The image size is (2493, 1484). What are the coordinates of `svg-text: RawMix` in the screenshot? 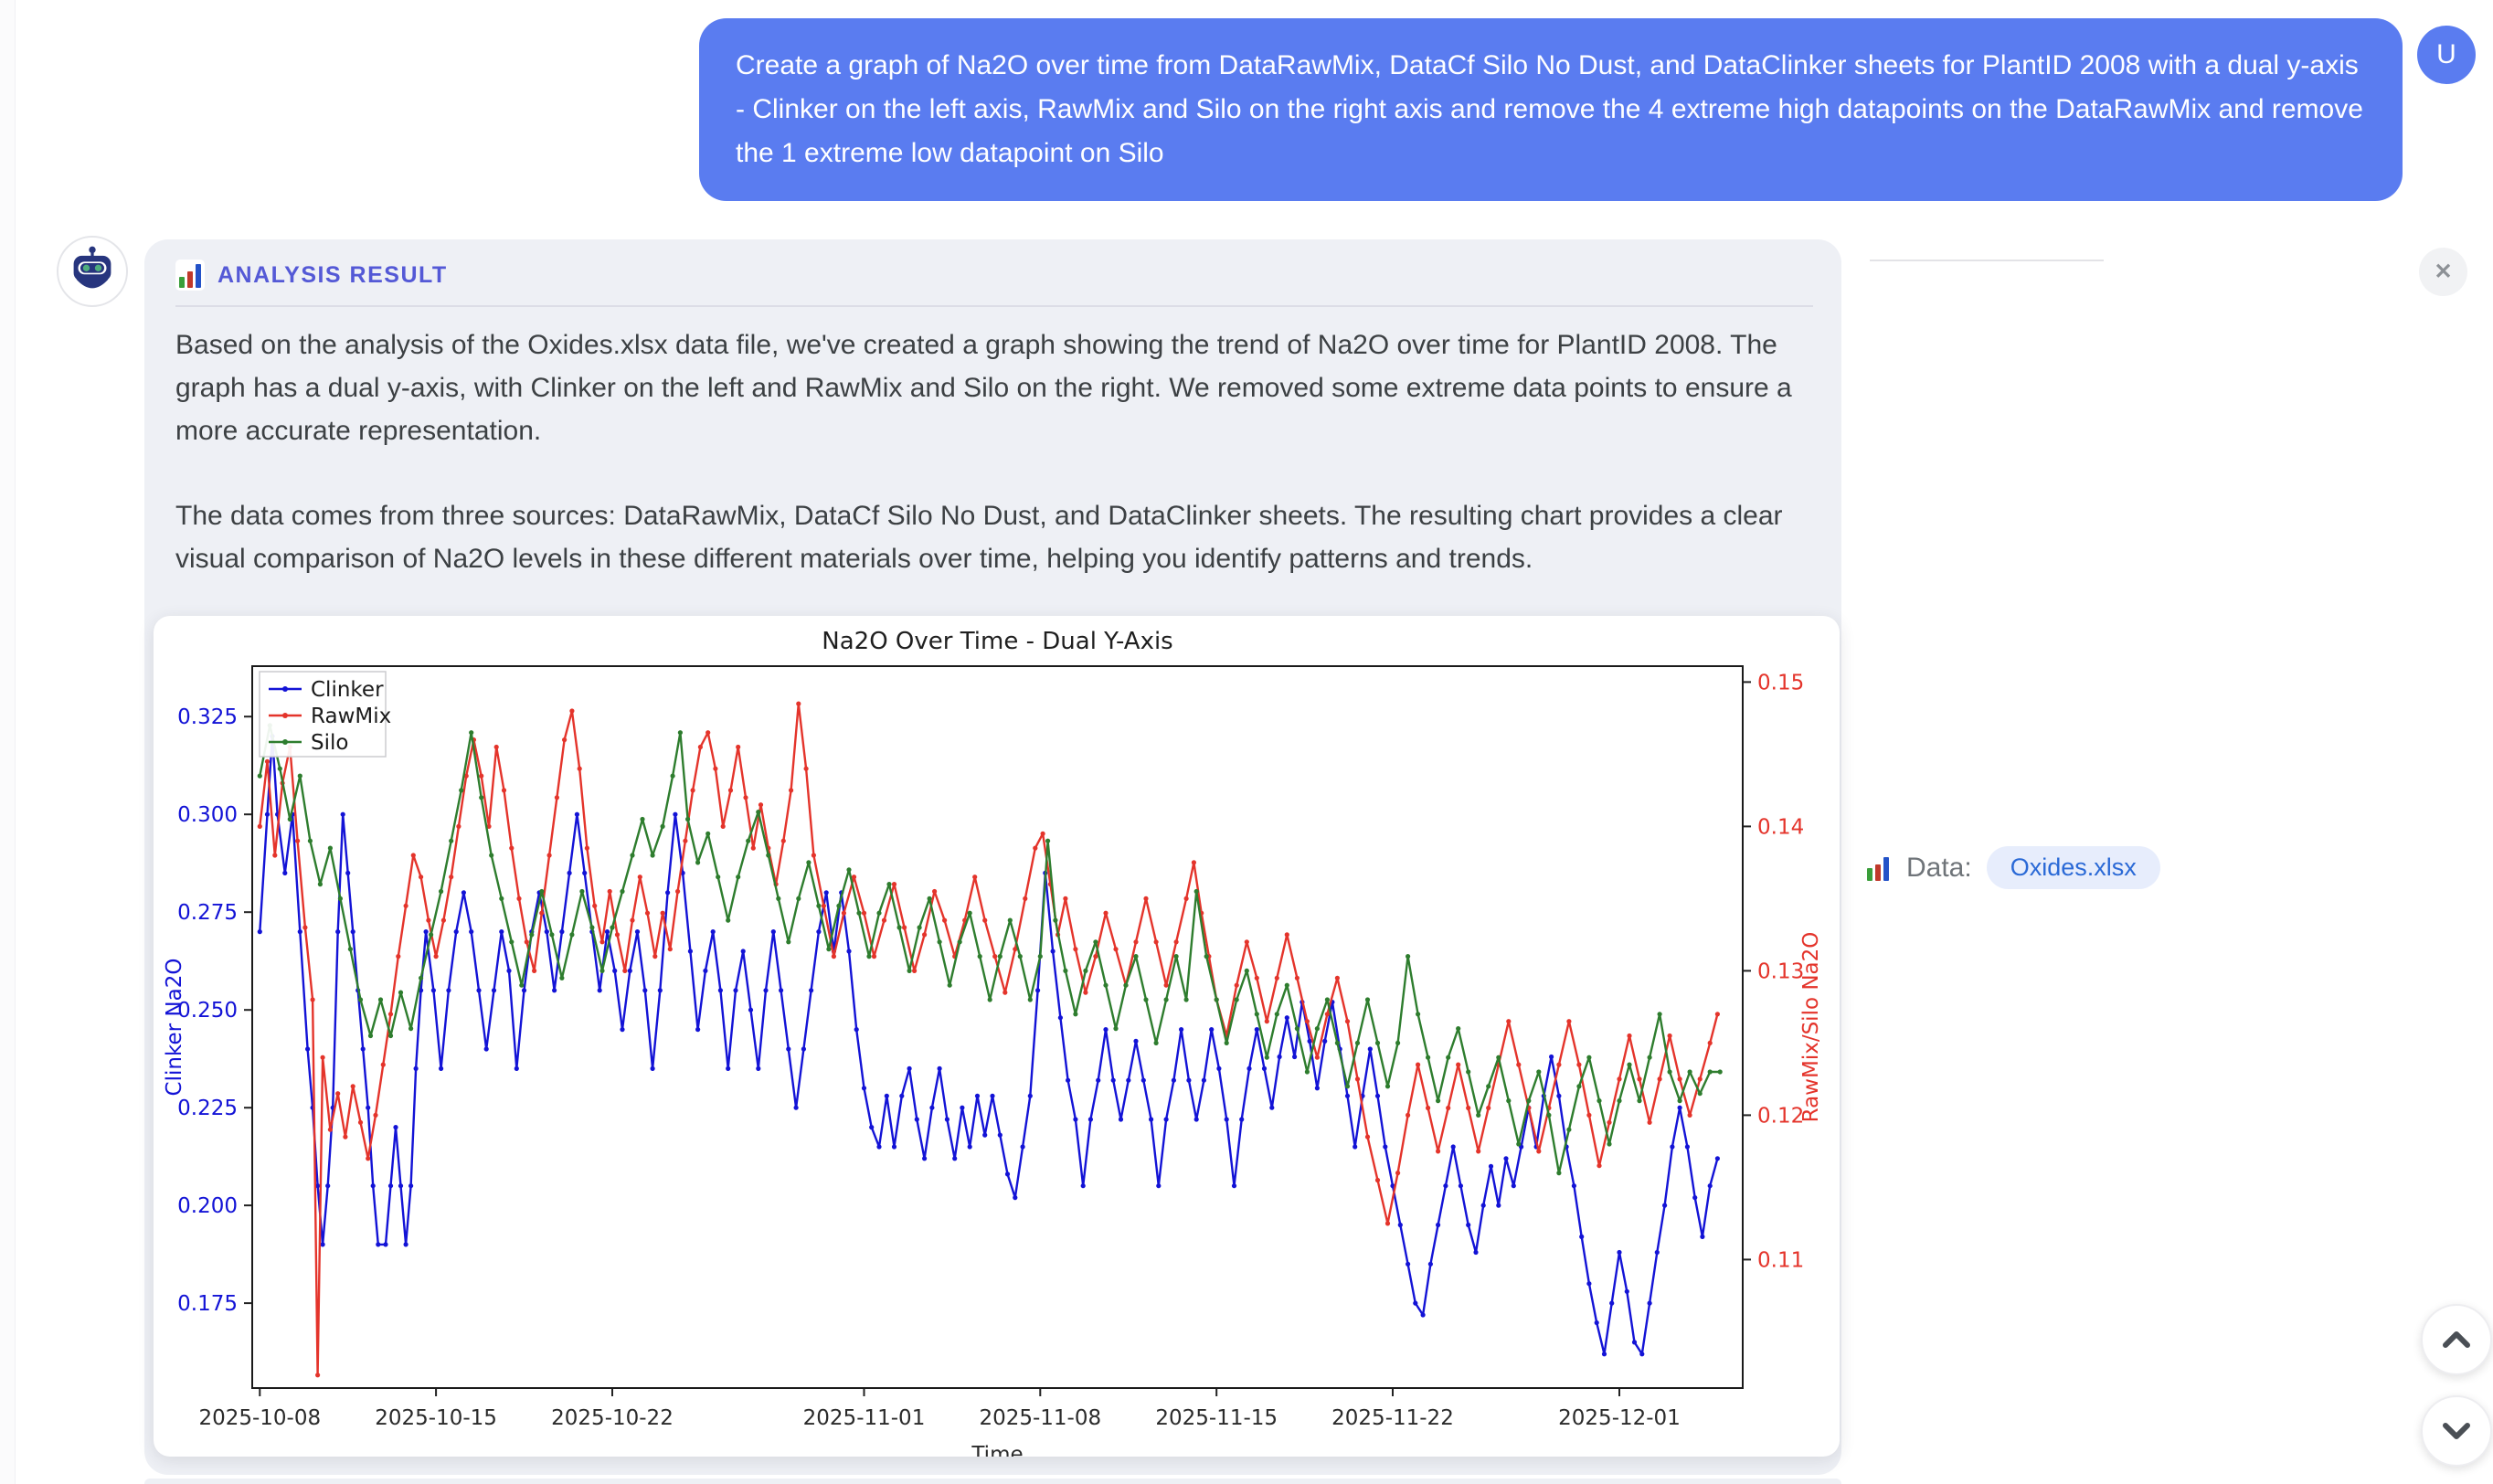 It's located at (351, 717).